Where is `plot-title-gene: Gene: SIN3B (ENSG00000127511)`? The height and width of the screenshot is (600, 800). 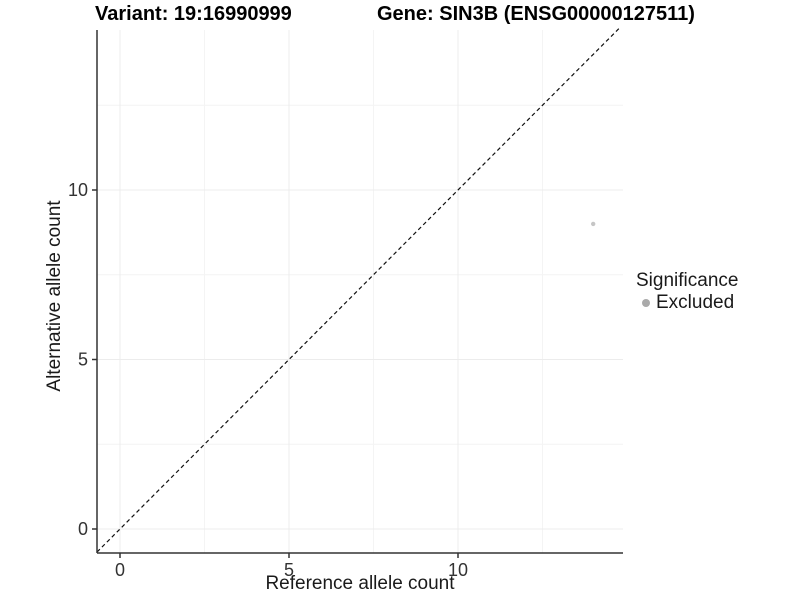
plot-title-gene: Gene: SIN3B (ENSG00000127511) is located at coordinates (536, 14).